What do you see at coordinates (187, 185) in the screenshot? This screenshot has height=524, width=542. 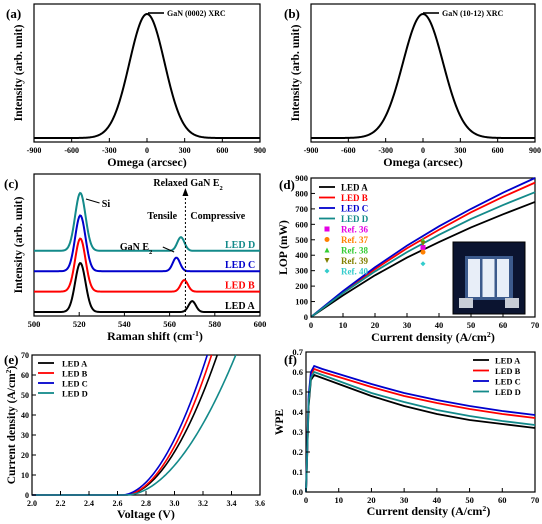 I see `relaxed-label: Relaxed GaN E2` at bounding box center [187, 185].